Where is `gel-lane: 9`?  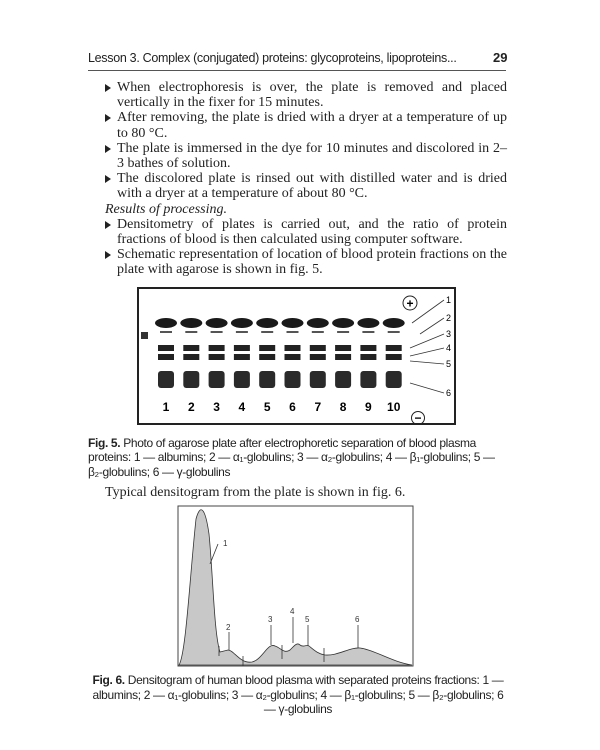
gel-lane: 9 is located at coordinates (368, 365).